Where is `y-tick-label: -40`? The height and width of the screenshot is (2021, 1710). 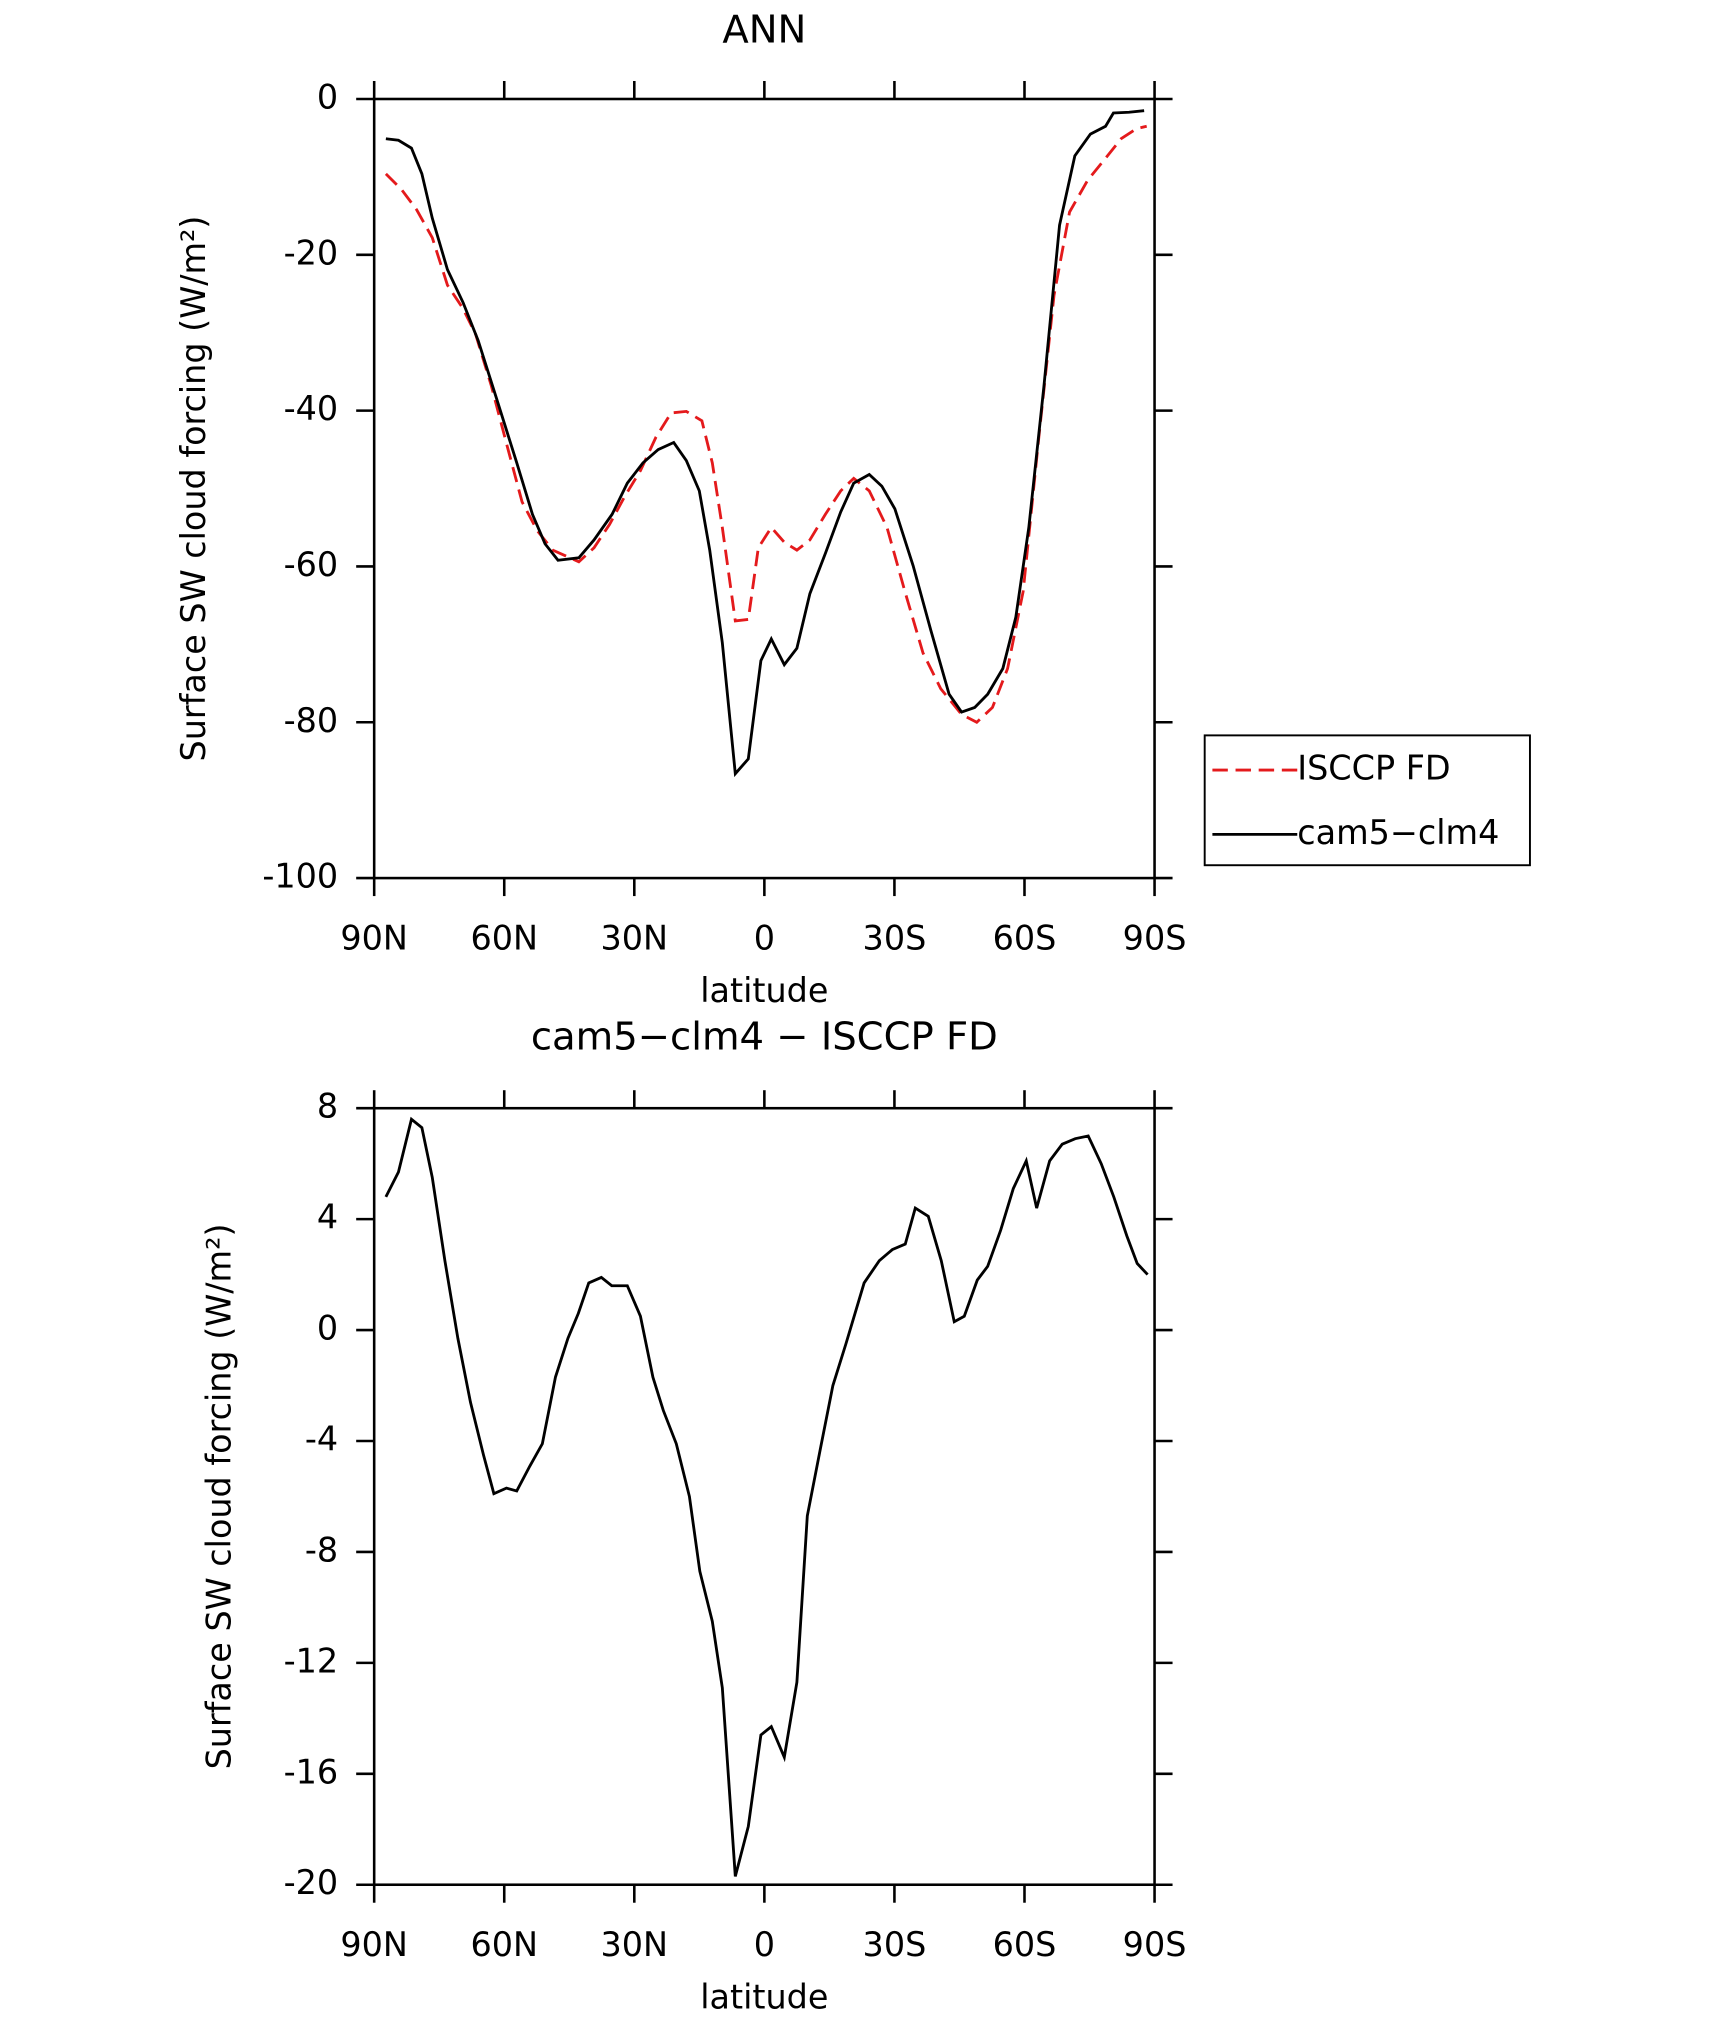
y-tick-label: -40 is located at coordinates (311, 408).